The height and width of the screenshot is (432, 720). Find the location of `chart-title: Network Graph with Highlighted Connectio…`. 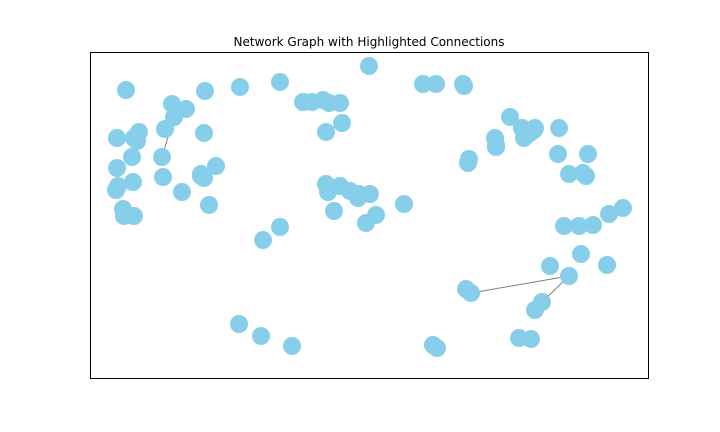

chart-title: Network Graph with Highlighted Connectio… is located at coordinates (369, 42).